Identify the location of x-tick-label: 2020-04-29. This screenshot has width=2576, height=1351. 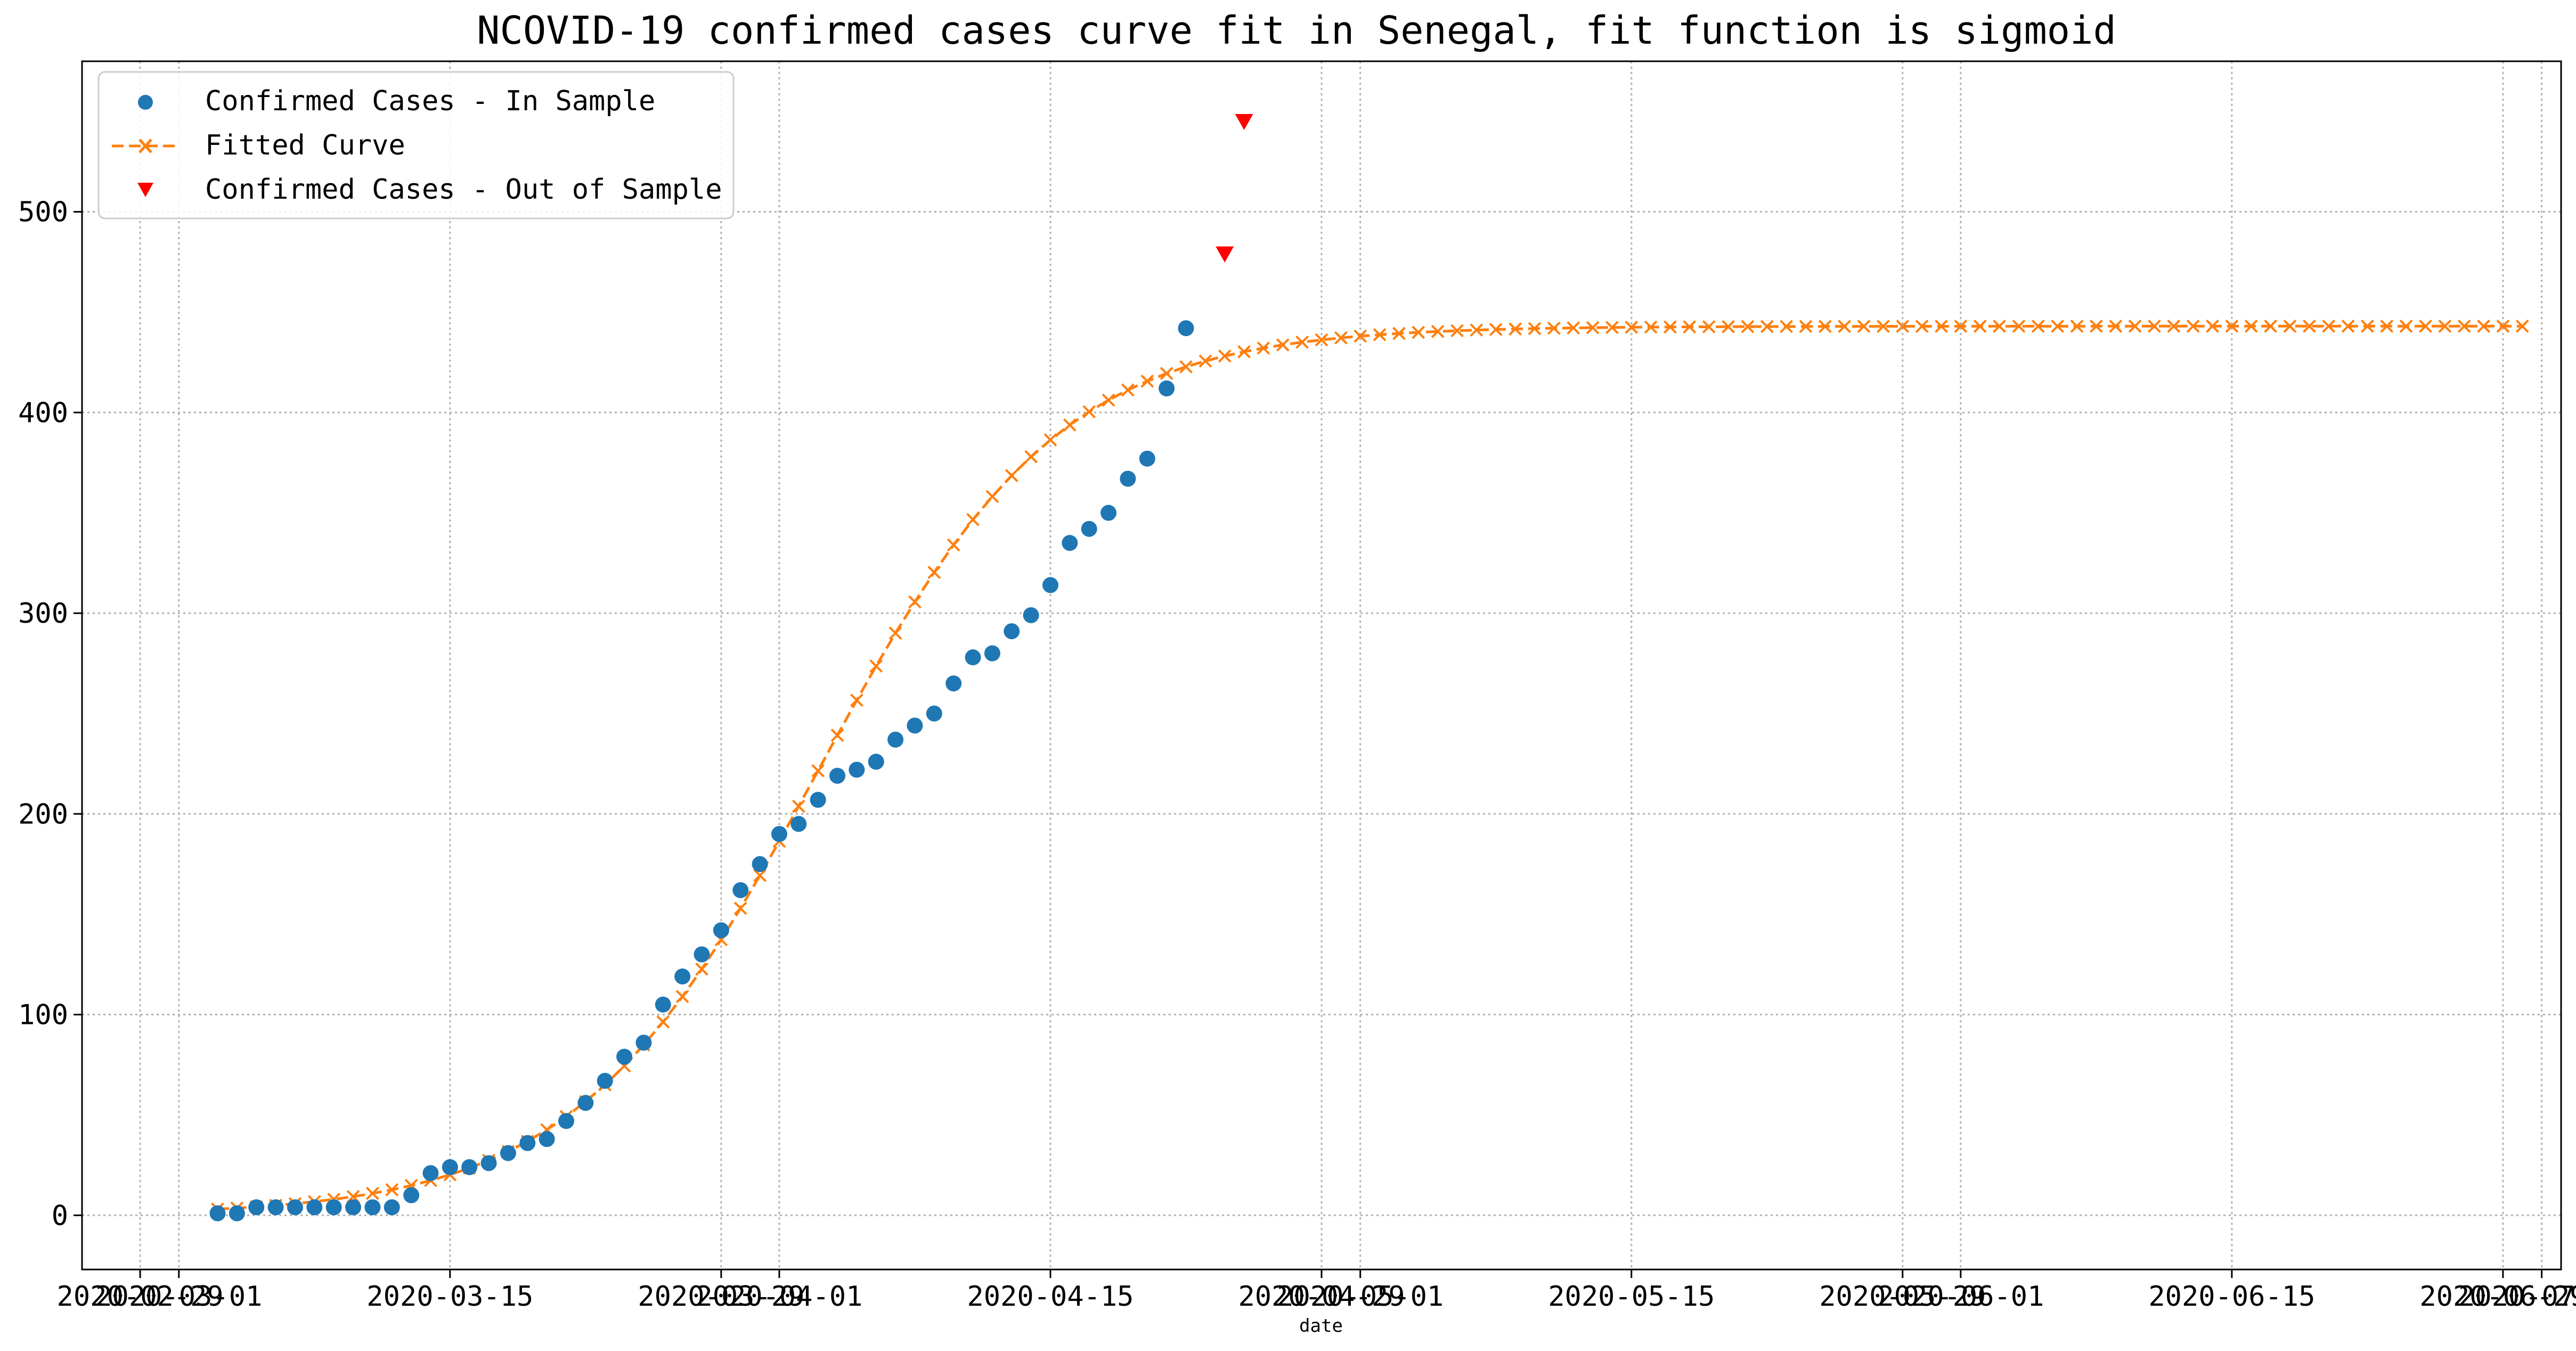
(1321, 1297).